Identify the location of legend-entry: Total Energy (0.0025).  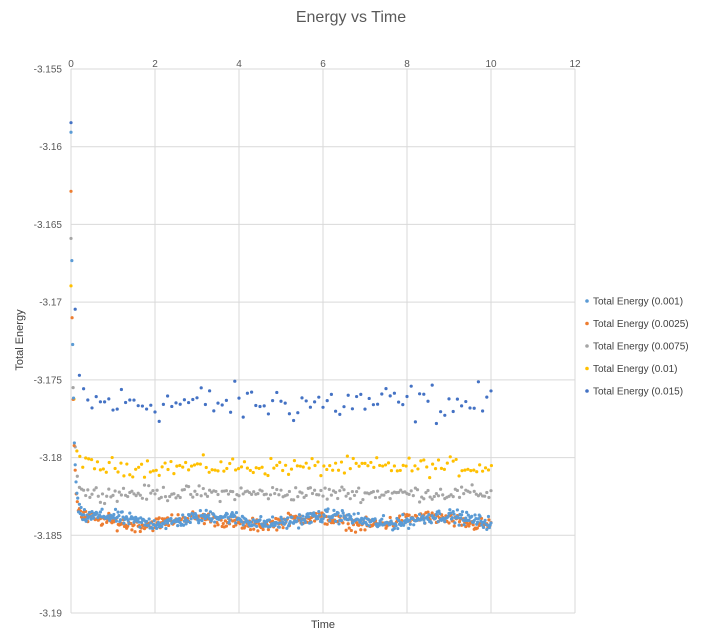
(641, 324).